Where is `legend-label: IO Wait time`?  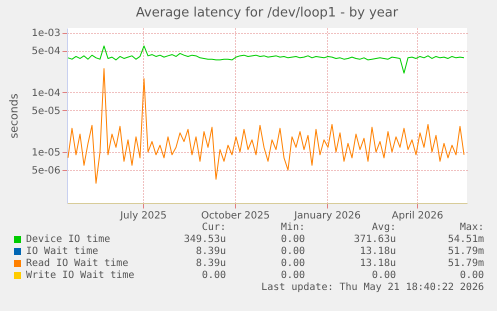 legend-label: IO Wait time is located at coordinates (62, 251).